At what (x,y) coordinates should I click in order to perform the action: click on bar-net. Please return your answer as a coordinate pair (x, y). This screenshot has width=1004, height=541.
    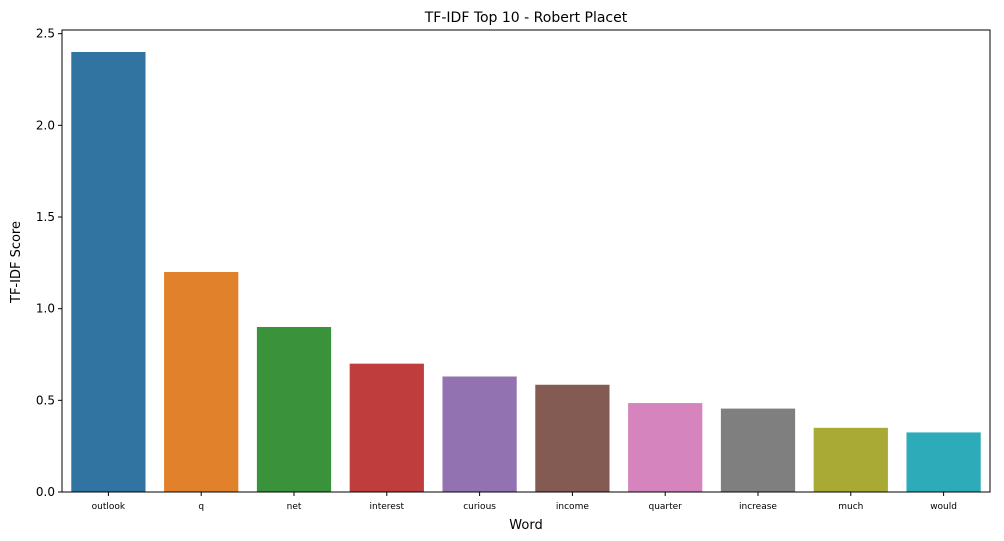
    Looking at the image, I should click on (294, 409).